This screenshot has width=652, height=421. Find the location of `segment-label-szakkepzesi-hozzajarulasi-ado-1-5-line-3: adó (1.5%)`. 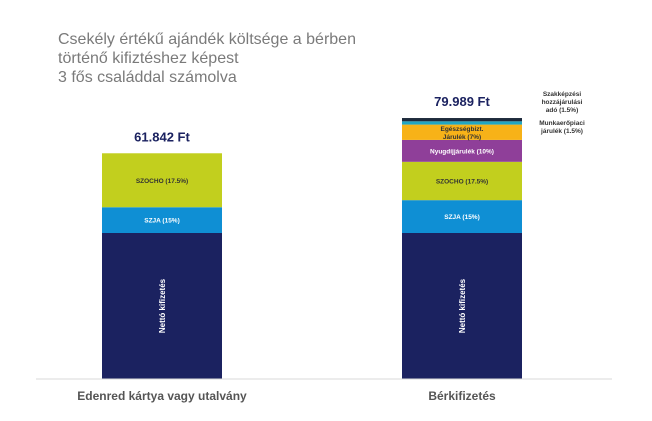

segment-label-szakkepzesi-hozzajarulasi-ado-1-5-line-3: adó (1.5%) is located at coordinates (562, 110).